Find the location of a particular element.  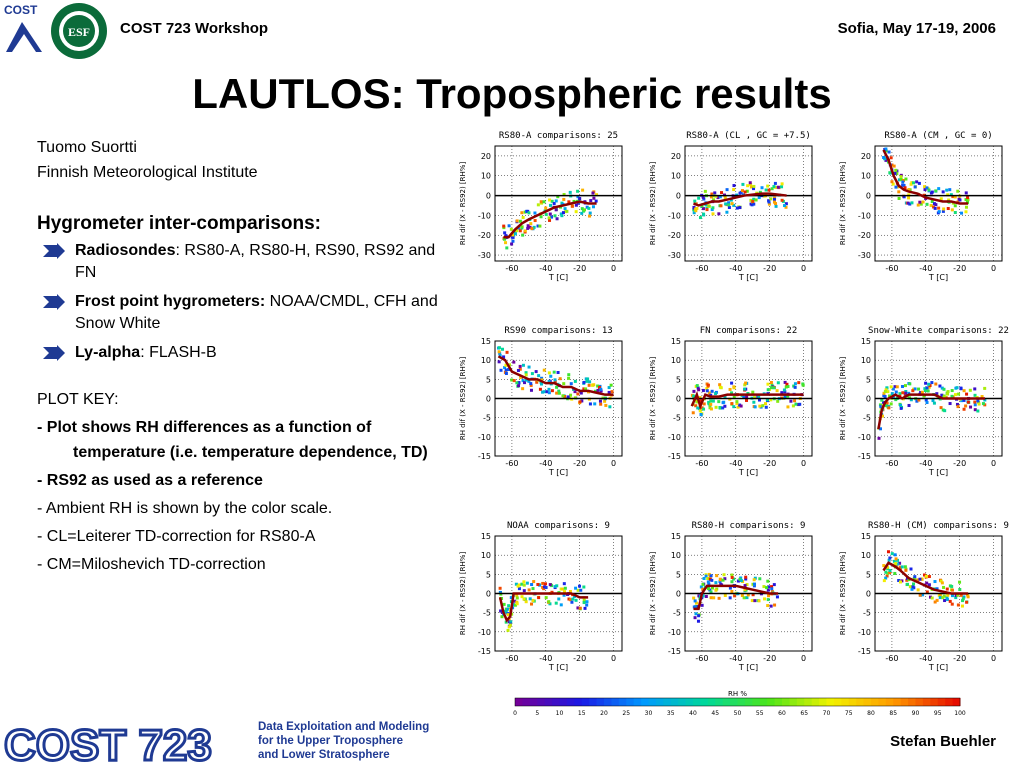

cost723-logo-text: COST 723 is located at coordinates (108, 744).